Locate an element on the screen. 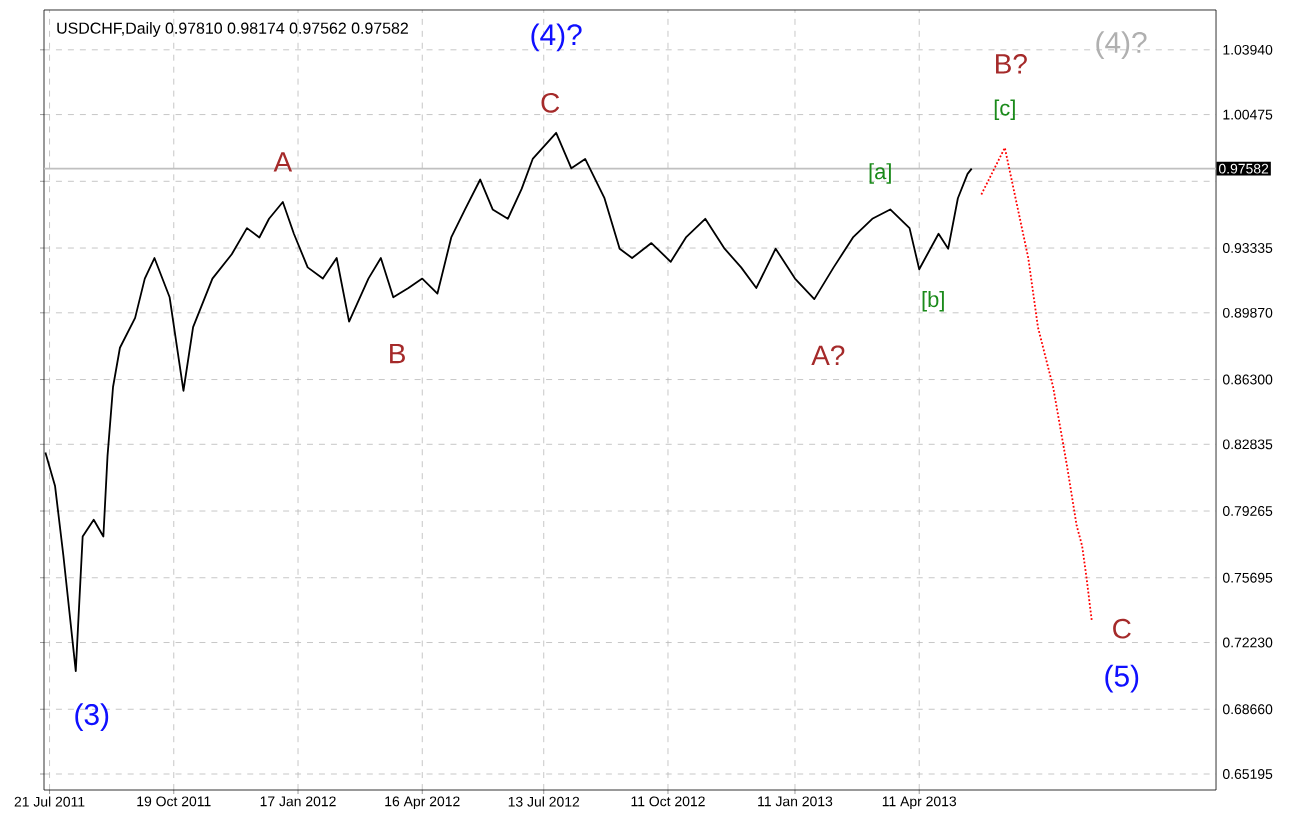 The image size is (1290, 816). annotation: (5) is located at coordinates (1122, 678).